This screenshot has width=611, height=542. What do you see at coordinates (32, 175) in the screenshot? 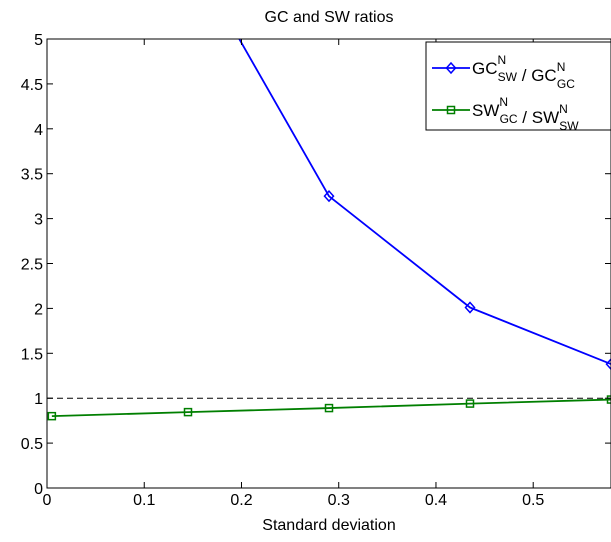
I see `y-tick-label: 3.5` at bounding box center [32, 175].